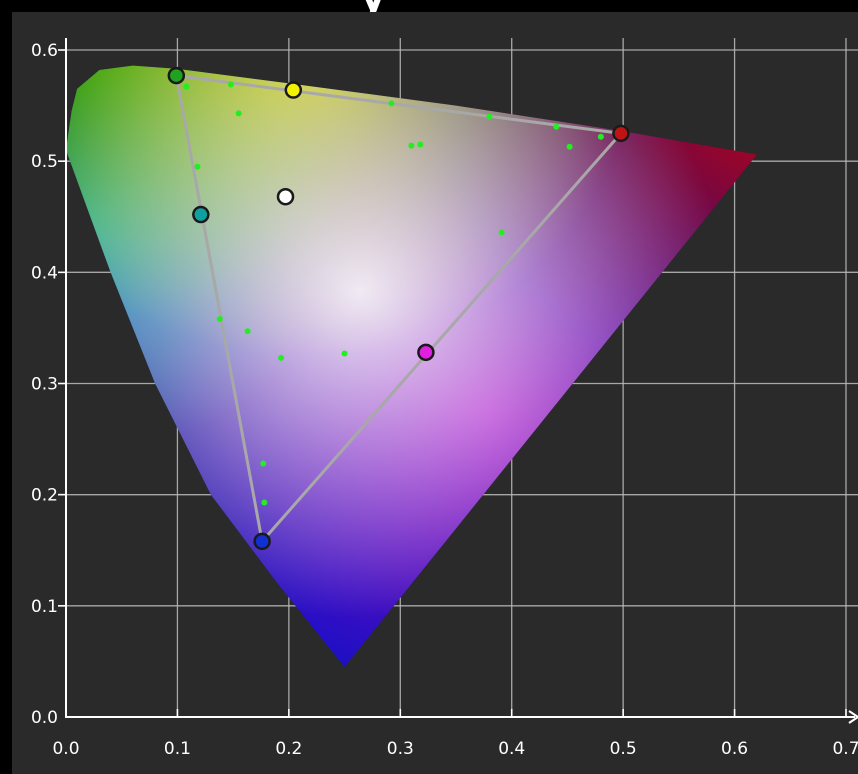  What do you see at coordinates (285, 196) in the screenshot?
I see `white-marker` at bounding box center [285, 196].